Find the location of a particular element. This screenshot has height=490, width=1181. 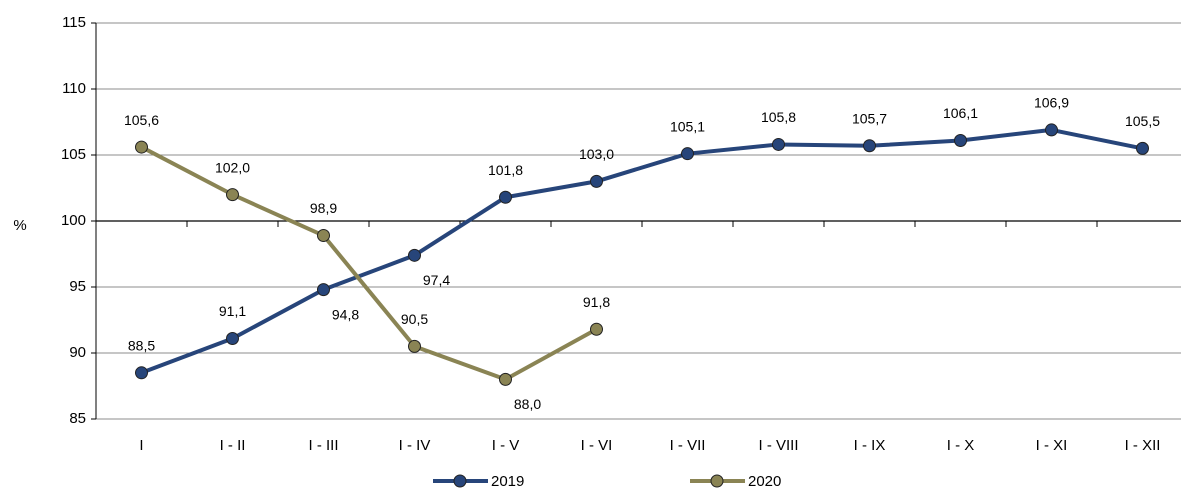

x-tick-label: I - VI is located at coordinates (597, 445).